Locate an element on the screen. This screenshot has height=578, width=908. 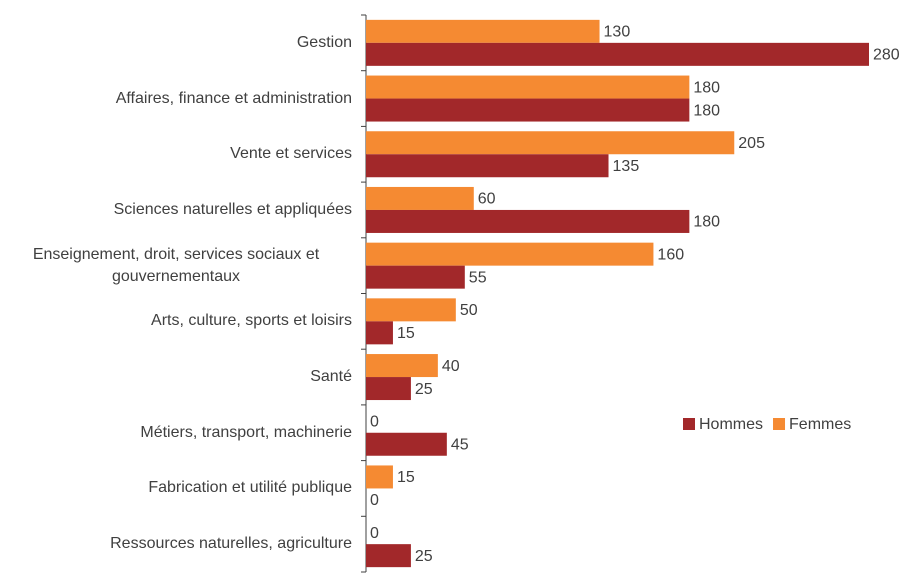
category-label: Métiers, transport, machinerie is located at coordinates (176, 433).